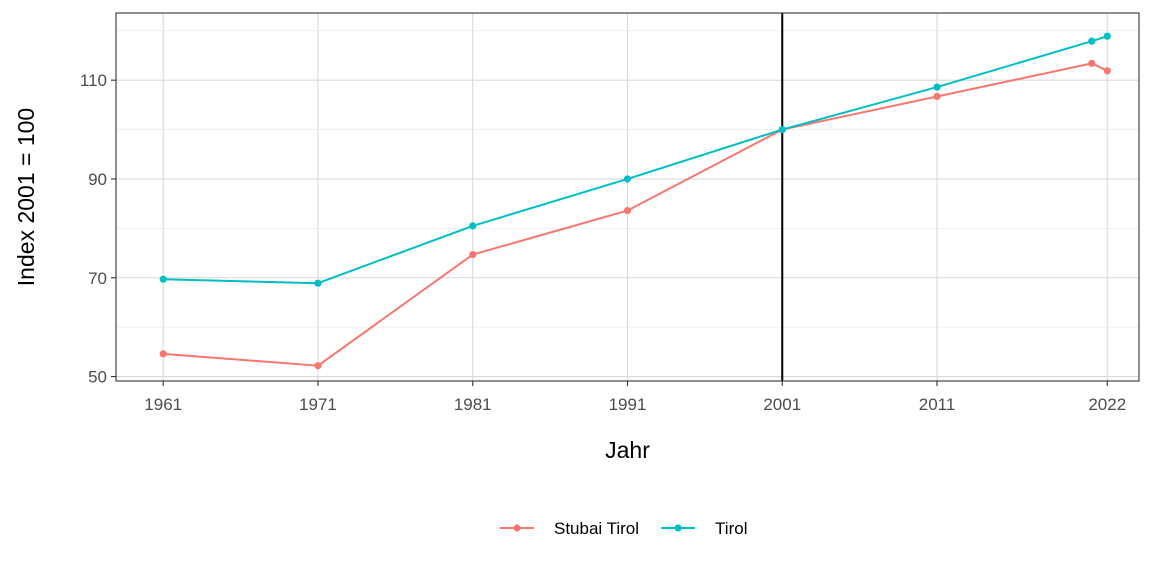 The width and height of the screenshot is (1152, 576). Describe the element at coordinates (97, 377) in the screenshot. I see `y-tick-label: 50` at that location.